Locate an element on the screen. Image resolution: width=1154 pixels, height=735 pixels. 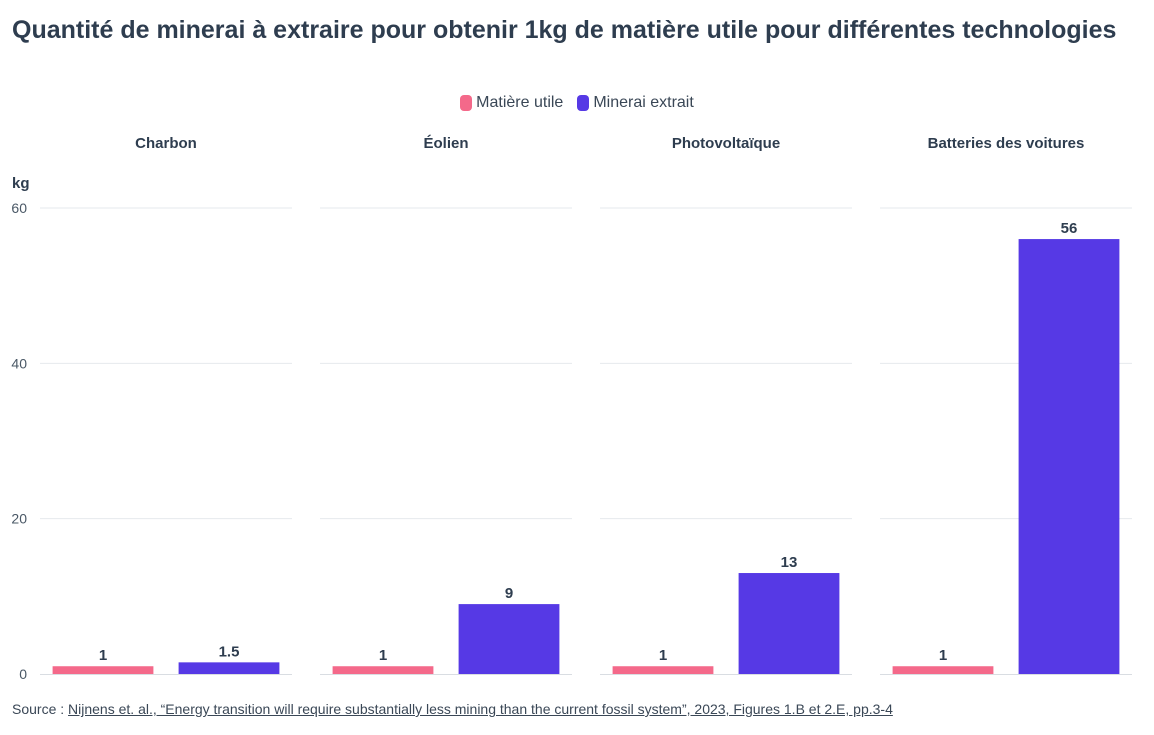
data-label: 9 is located at coordinates (509, 593).